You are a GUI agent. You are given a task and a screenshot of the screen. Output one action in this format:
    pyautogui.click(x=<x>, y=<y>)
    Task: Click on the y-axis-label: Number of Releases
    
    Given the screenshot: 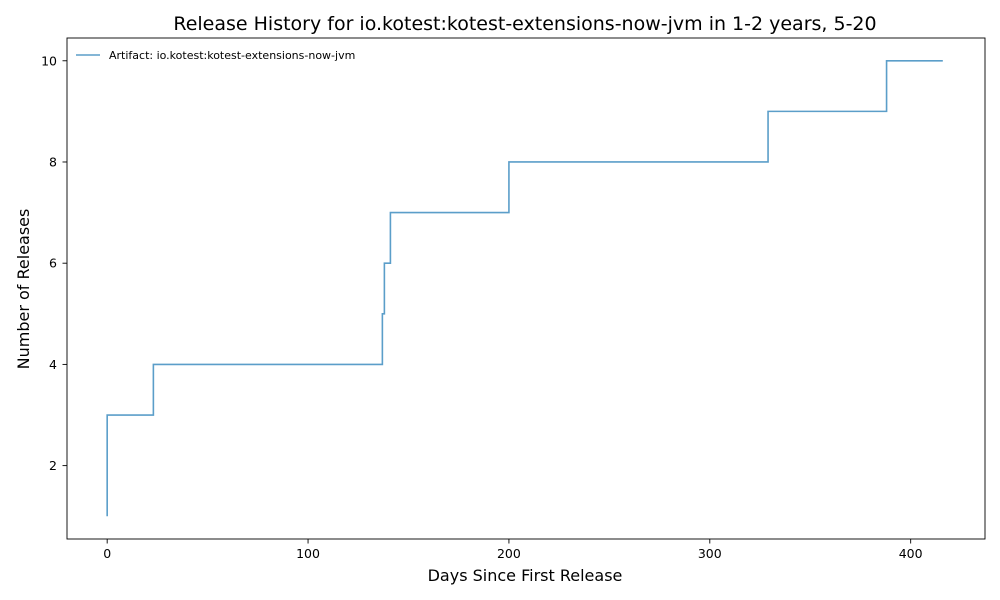 What is the action you would take?
    pyautogui.click(x=23, y=289)
    